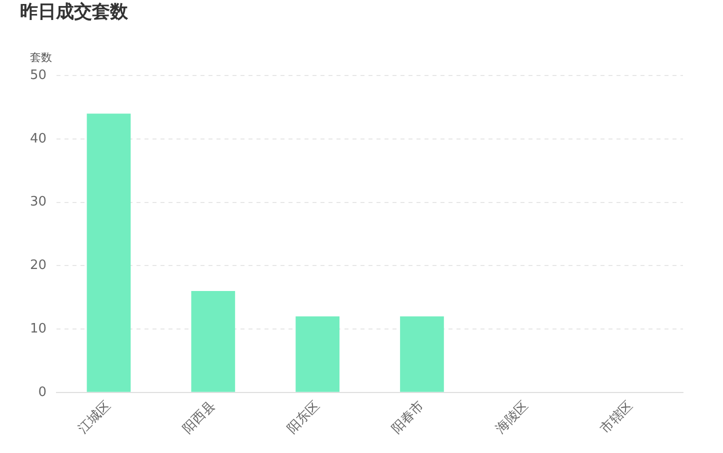  What do you see at coordinates (38, 75) in the screenshot?
I see `y-tick-label: 50` at bounding box center [38, 75].